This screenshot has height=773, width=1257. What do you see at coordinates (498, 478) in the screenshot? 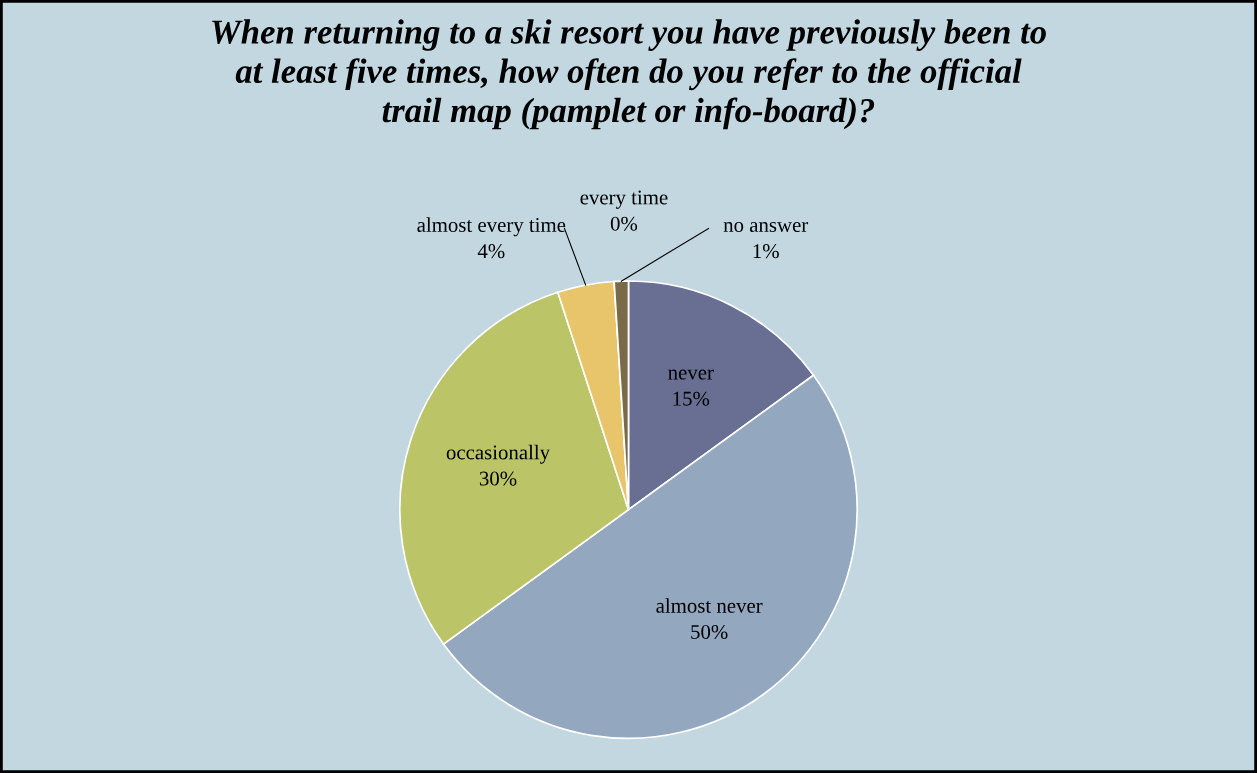
I see `data-label: 30%` at bounding box center [498, 478].